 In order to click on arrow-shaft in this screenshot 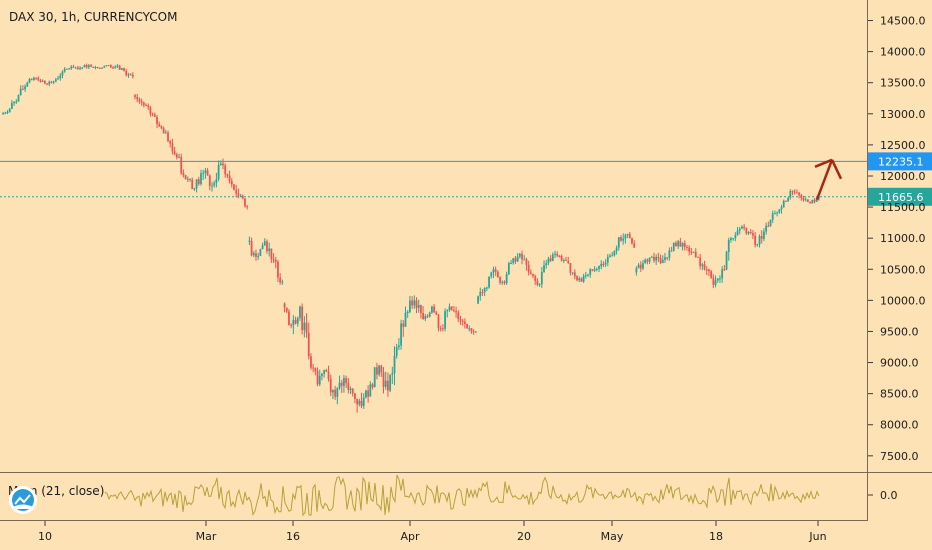, I will do `click(824, 180)`.